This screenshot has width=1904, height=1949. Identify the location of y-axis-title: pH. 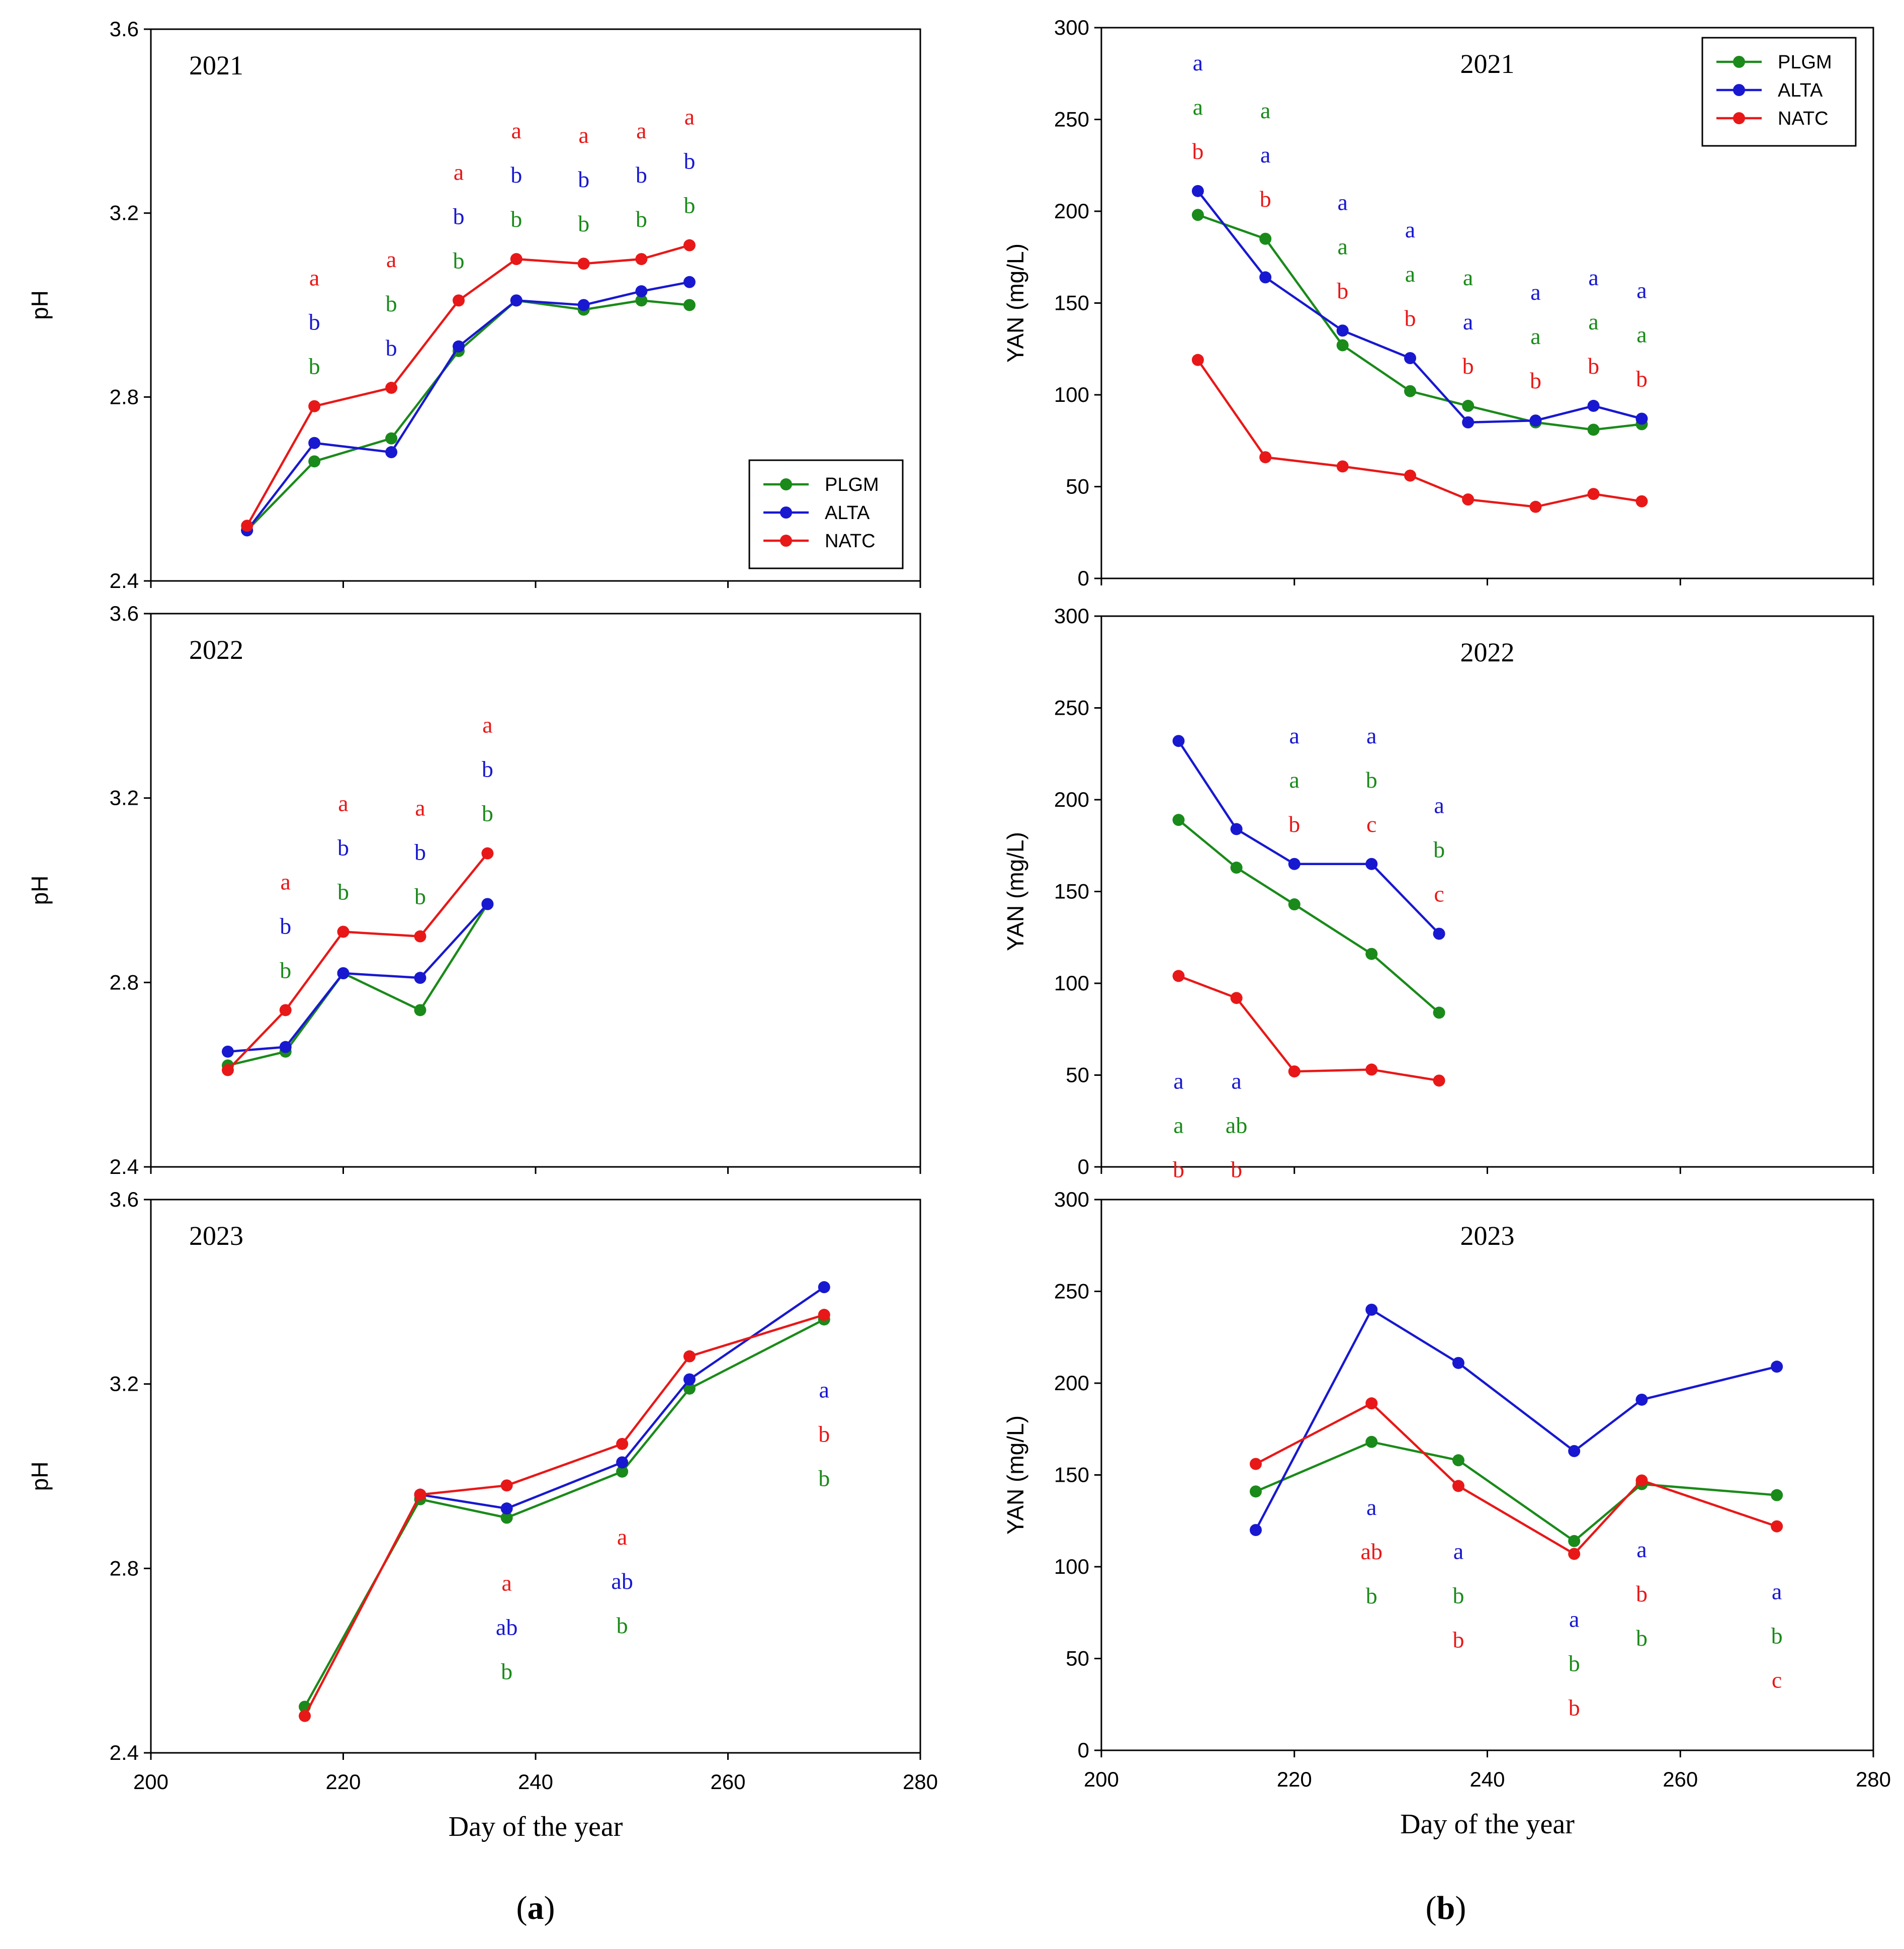
(40, 1476).